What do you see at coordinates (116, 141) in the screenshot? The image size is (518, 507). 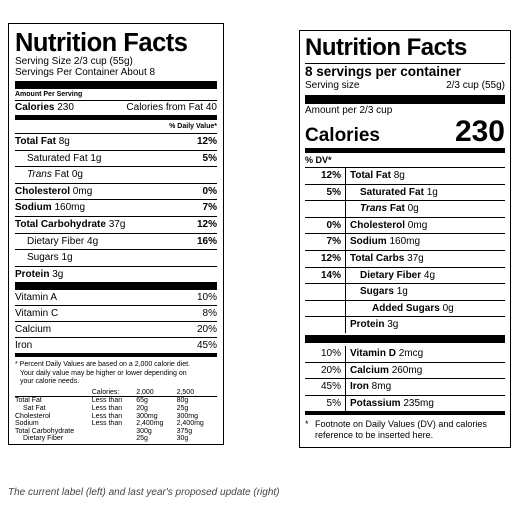 I see `nutrient-row-total-fat: Total Fat 8g 12%` at bounding box center [116, 141].